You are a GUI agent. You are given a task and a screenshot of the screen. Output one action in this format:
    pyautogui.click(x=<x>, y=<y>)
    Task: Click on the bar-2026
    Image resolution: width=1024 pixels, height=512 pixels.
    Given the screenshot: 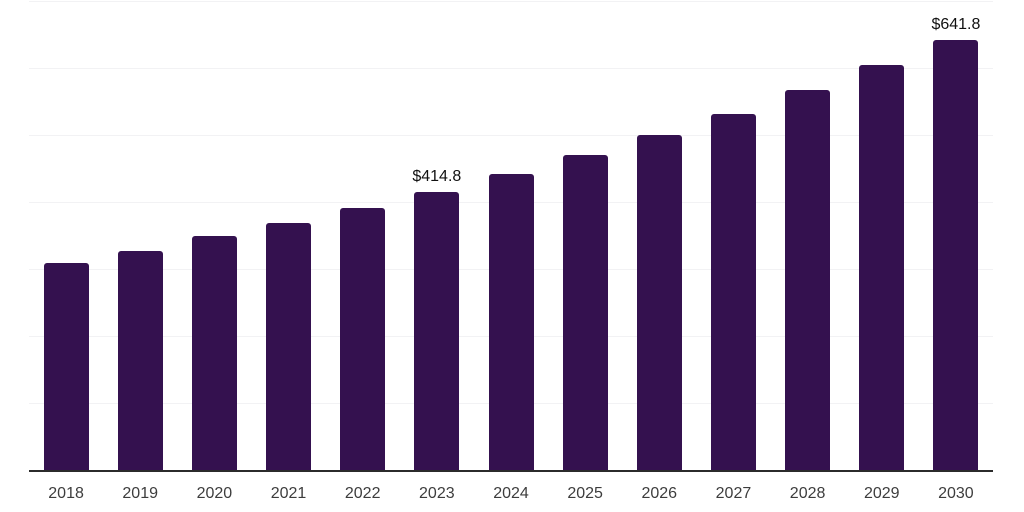 What is the action you would take?
    pyautogui.click(x=659, y=302)
    